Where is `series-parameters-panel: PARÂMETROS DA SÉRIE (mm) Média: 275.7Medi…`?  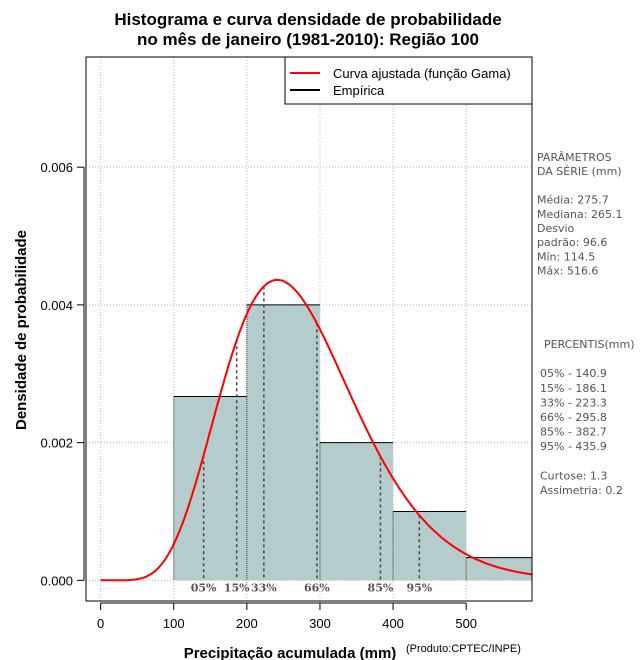
series-parameters-panel: PARÂMETROS DA SÉRIE (mm) Média: 275.7Medi… is located at coordinates (579, 214).